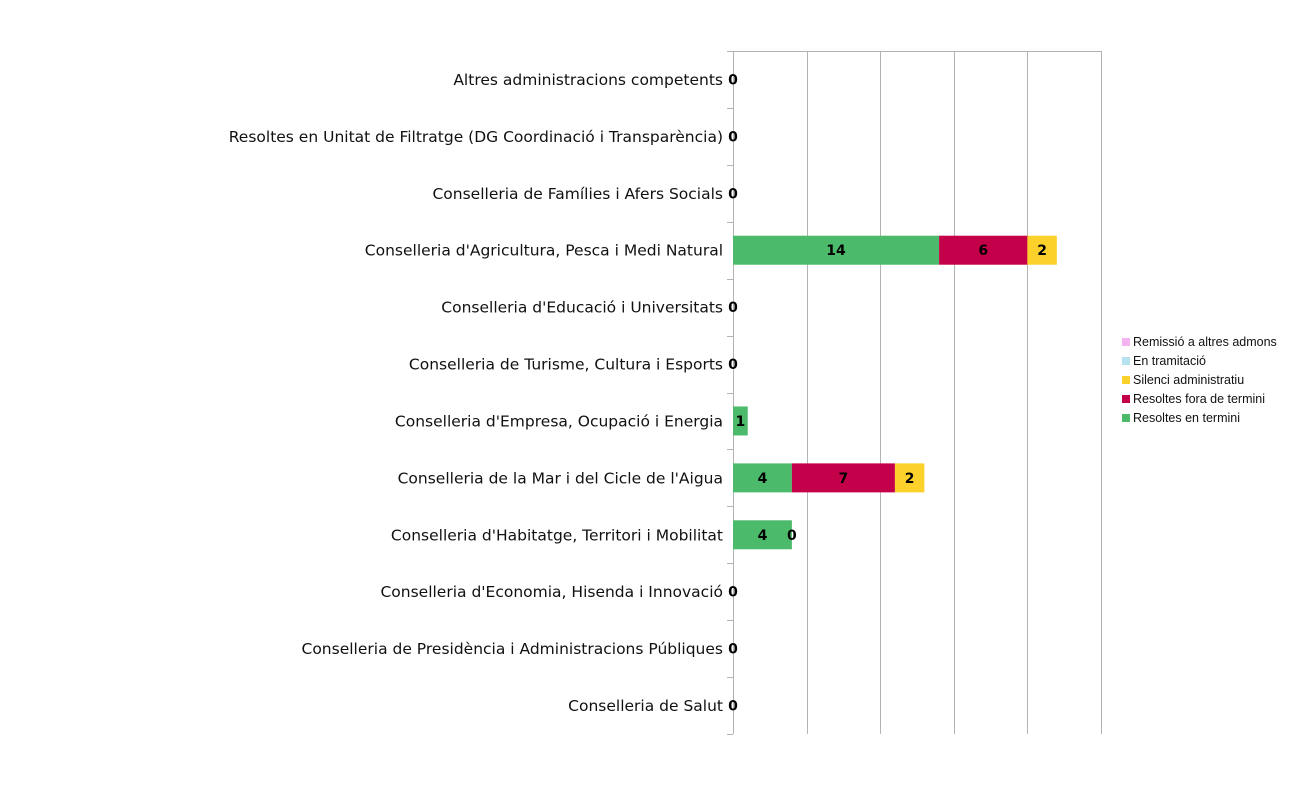 The height and width of the screenshot is (788, 1295). I want to click on category-label: Altres administracions competents, so click(588, 80).